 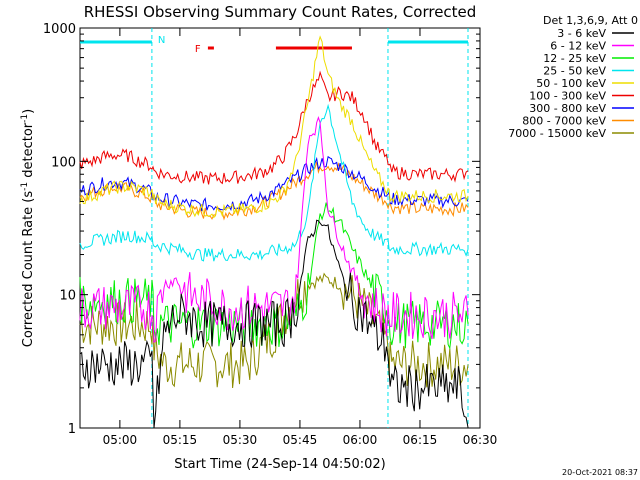 What do you see at coordinates (574, 58) in the screenshot?
I see `legend-label: 12 - 25 keV` at bounding box center [574, 58].